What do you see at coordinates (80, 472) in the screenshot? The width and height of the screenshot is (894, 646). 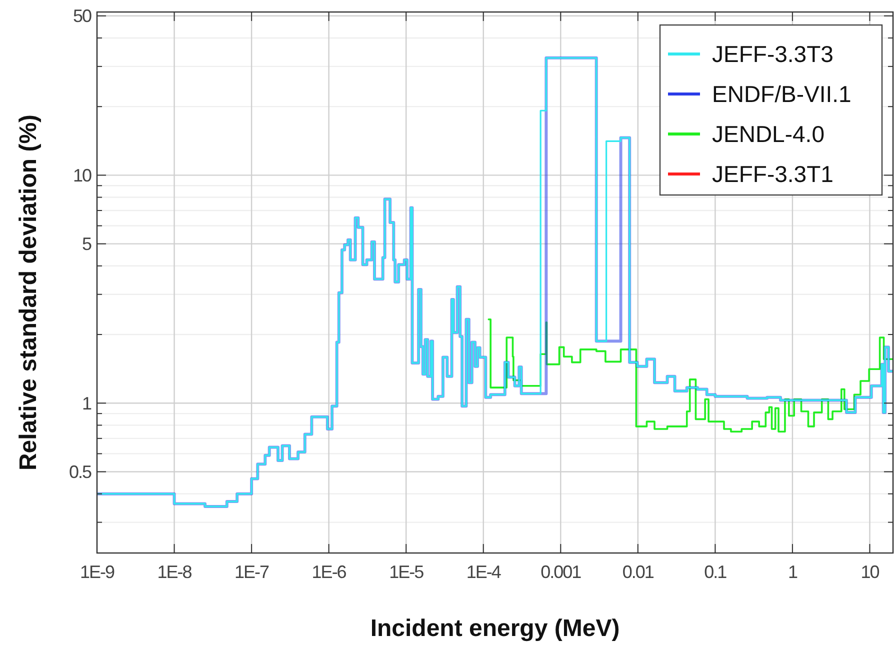 I see `y-tick-label: 0.5` at bounding box center [80, 472].